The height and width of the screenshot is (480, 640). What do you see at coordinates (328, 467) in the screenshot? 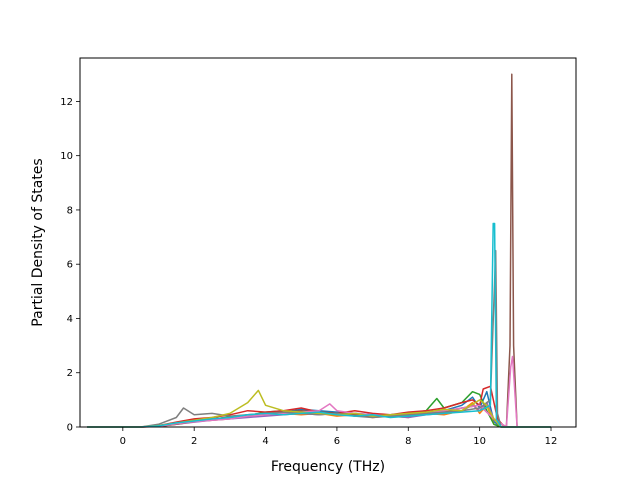
I see `x-axis-title: Frequency (THz)` at bounding box center [328, 467].